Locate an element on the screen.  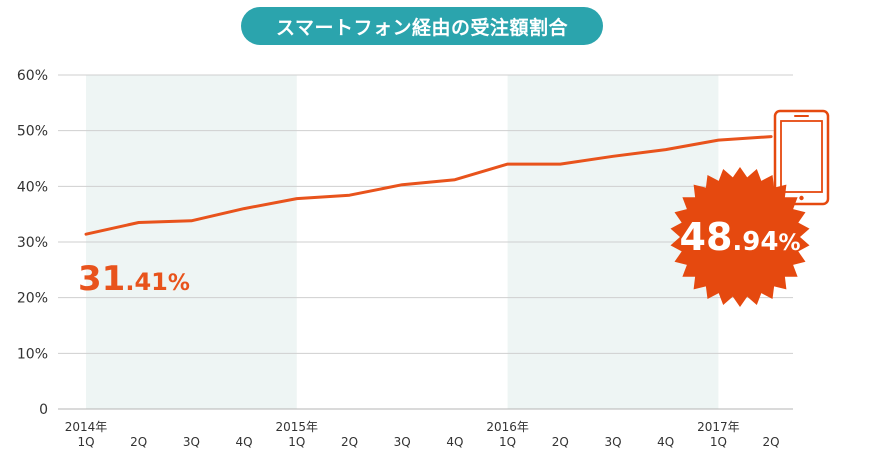
start-value-int: 31 is located at coordinates (101, 279).